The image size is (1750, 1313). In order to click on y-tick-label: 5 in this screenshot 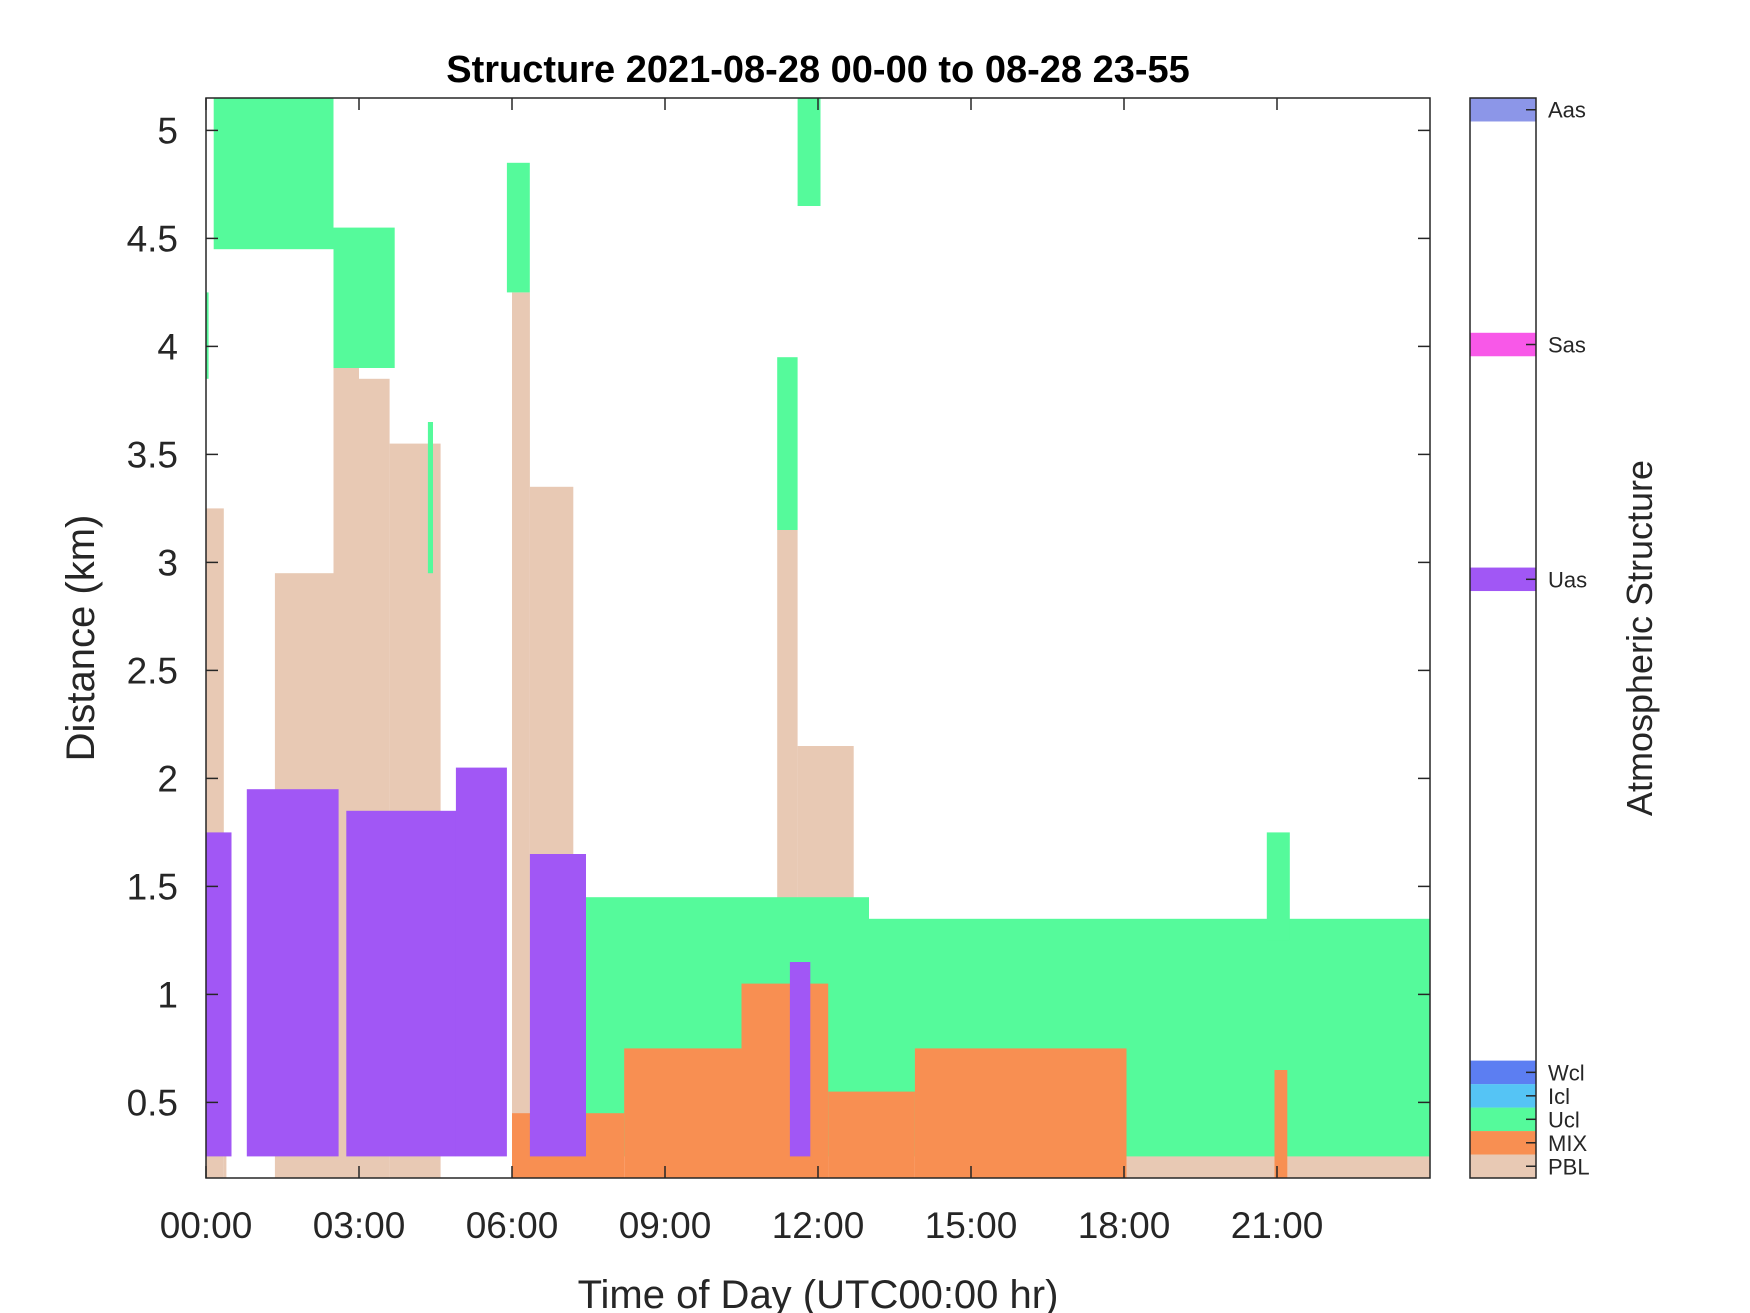, I will do `click(167, 130)`.